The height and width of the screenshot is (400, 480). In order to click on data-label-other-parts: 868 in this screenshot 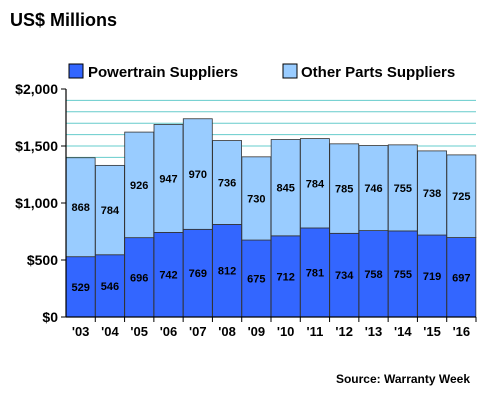, I will do `click(80, 208)`.